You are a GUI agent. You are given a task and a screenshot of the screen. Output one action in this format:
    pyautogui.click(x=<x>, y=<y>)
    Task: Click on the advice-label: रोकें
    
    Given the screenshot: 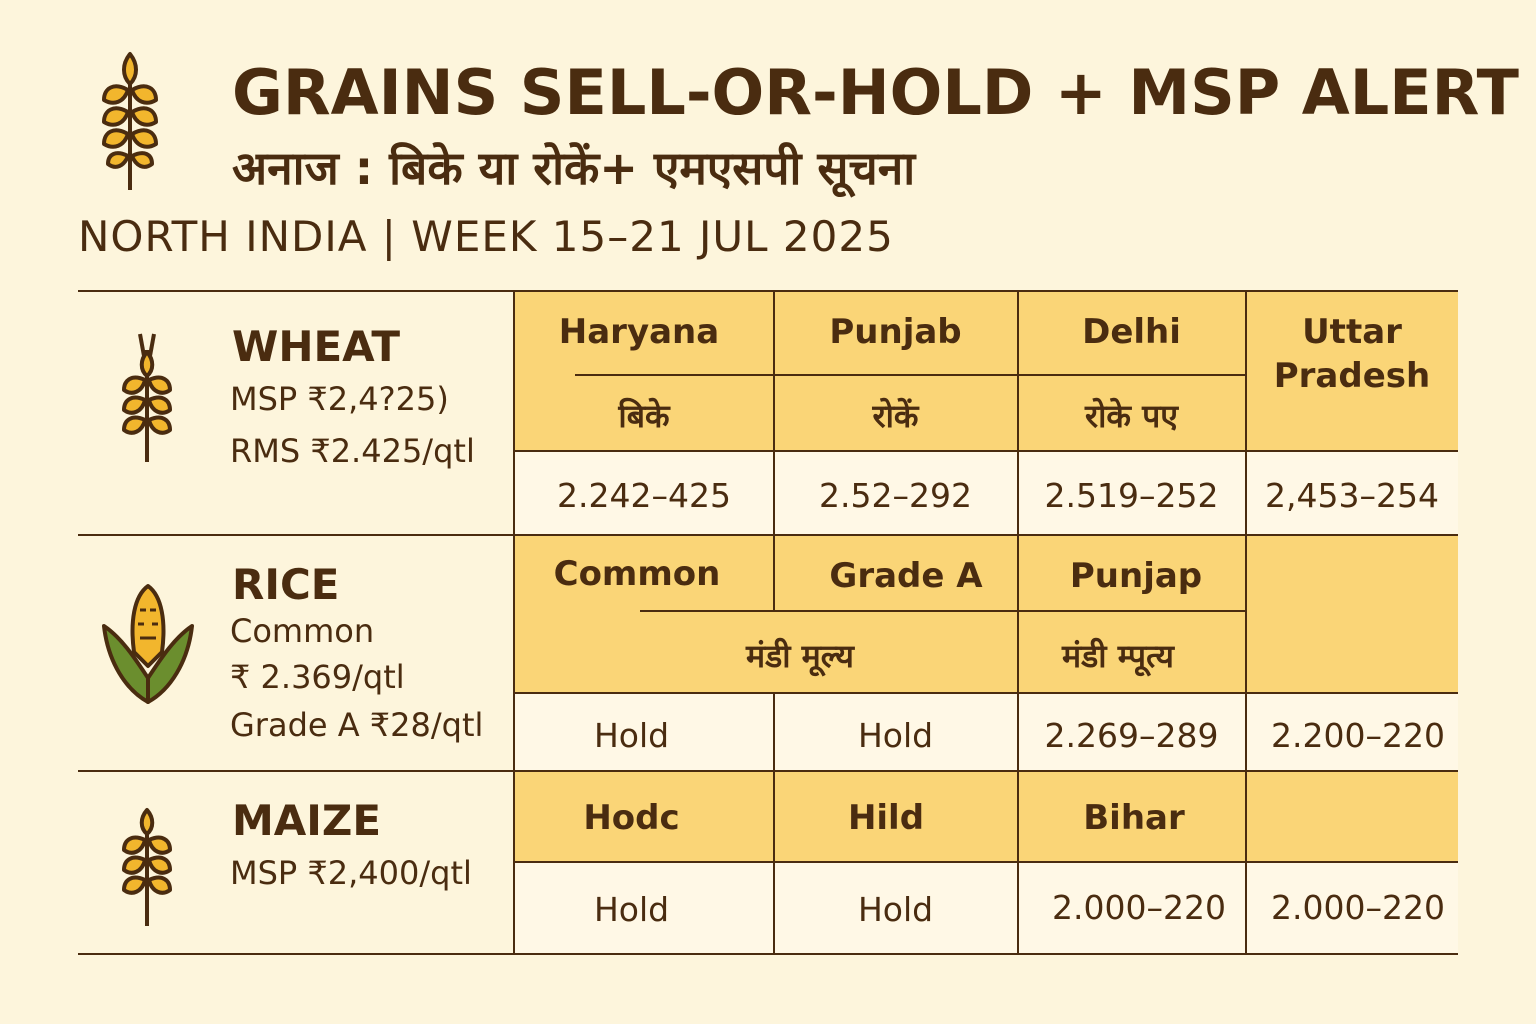 What is the action you would take?
    pyautogui.click(x=895, y=416)
    